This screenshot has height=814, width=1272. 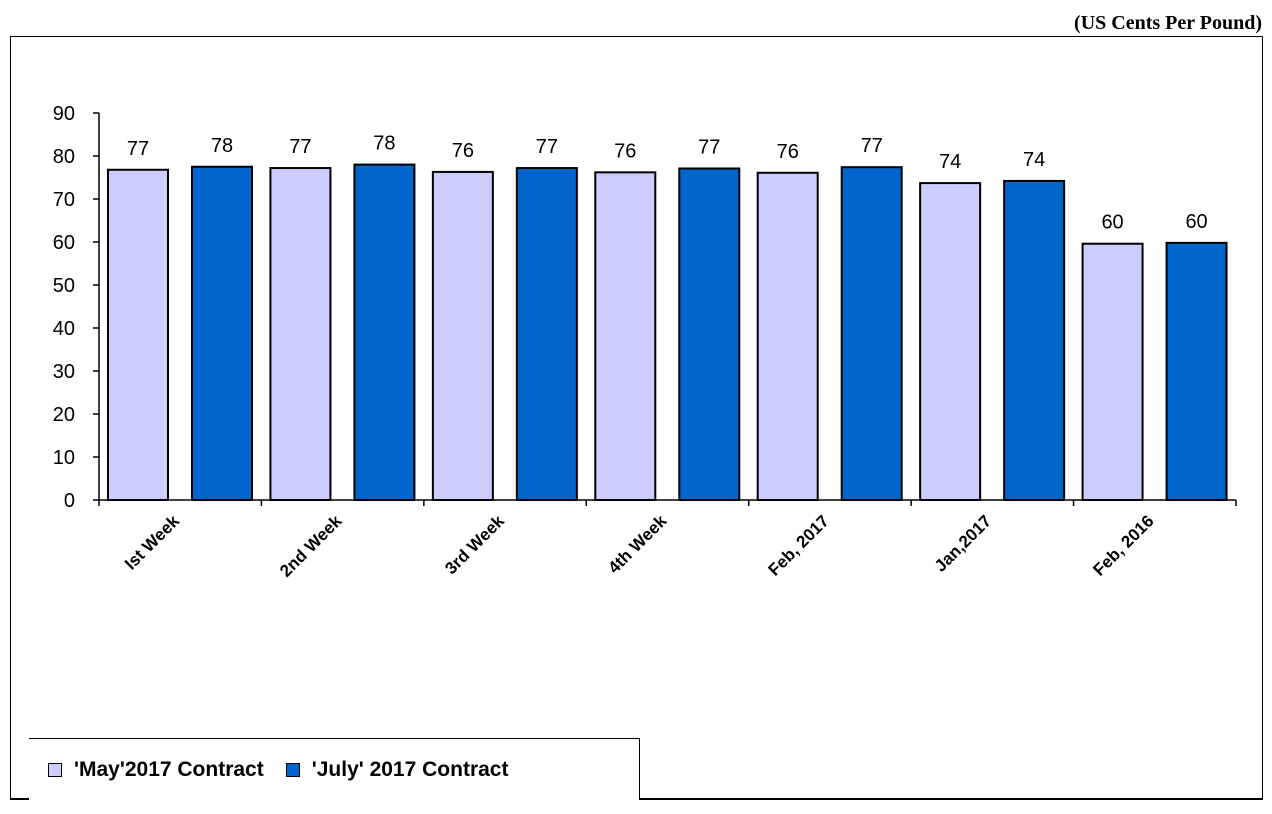 What do you see at coordinates (950, 162) in the screenshot?
I see `data-label-may-5: 74` at bounding box center [950, 162].